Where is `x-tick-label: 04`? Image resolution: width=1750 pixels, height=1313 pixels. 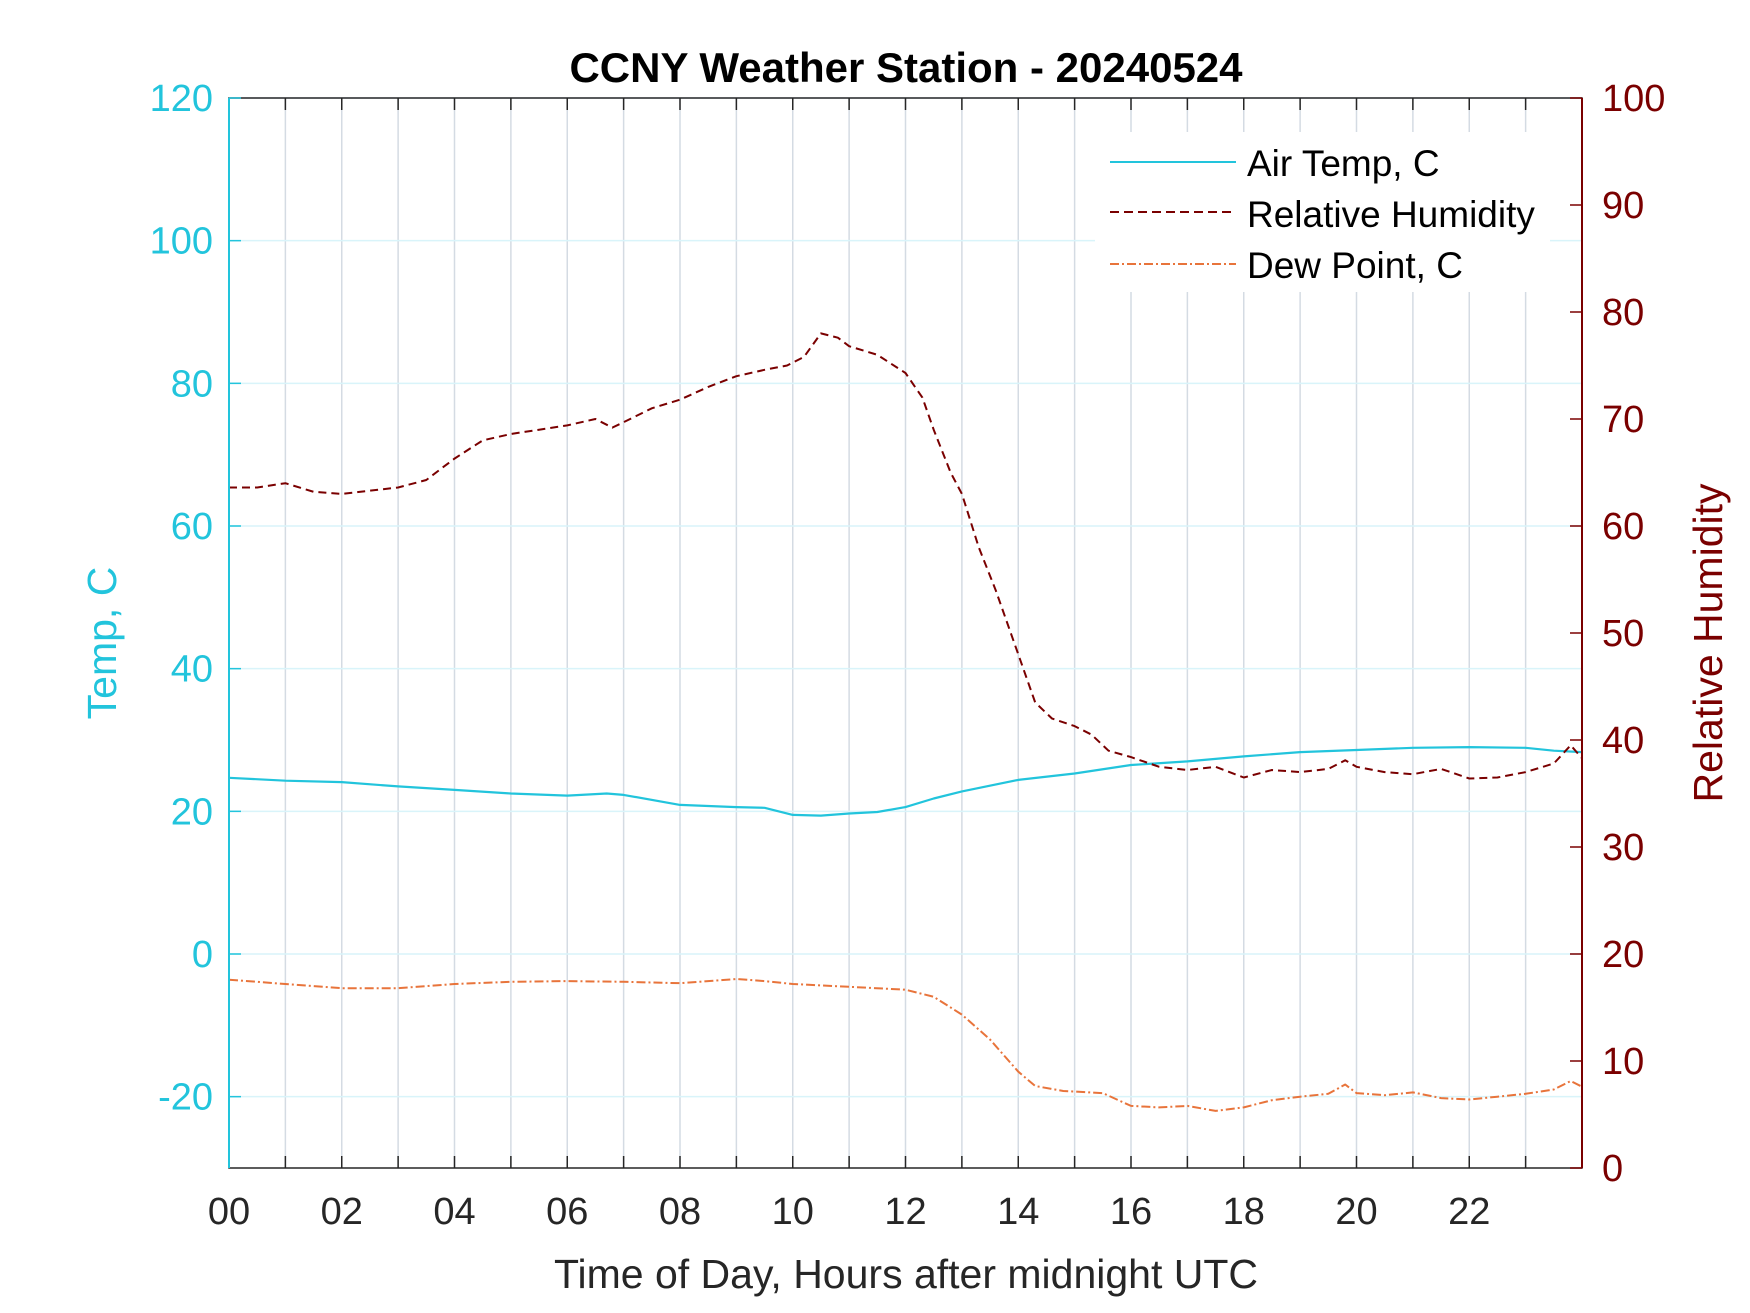
x-tick-label: 04 is located at coordinates (454, 1212).